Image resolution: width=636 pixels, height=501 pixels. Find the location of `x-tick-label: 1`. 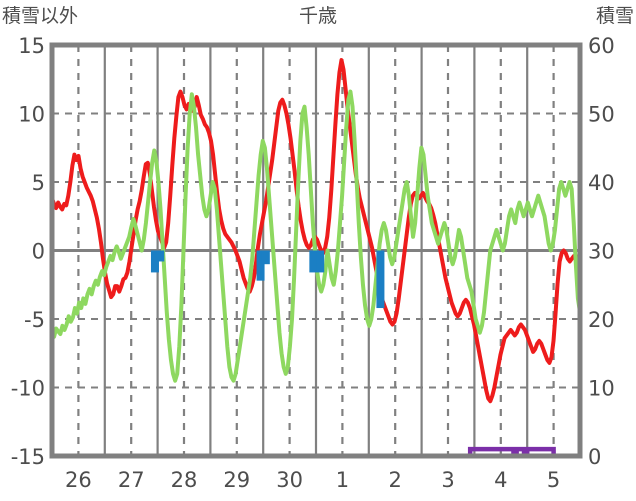

x-tick-label: 1 is located at coordinates (342, 480).